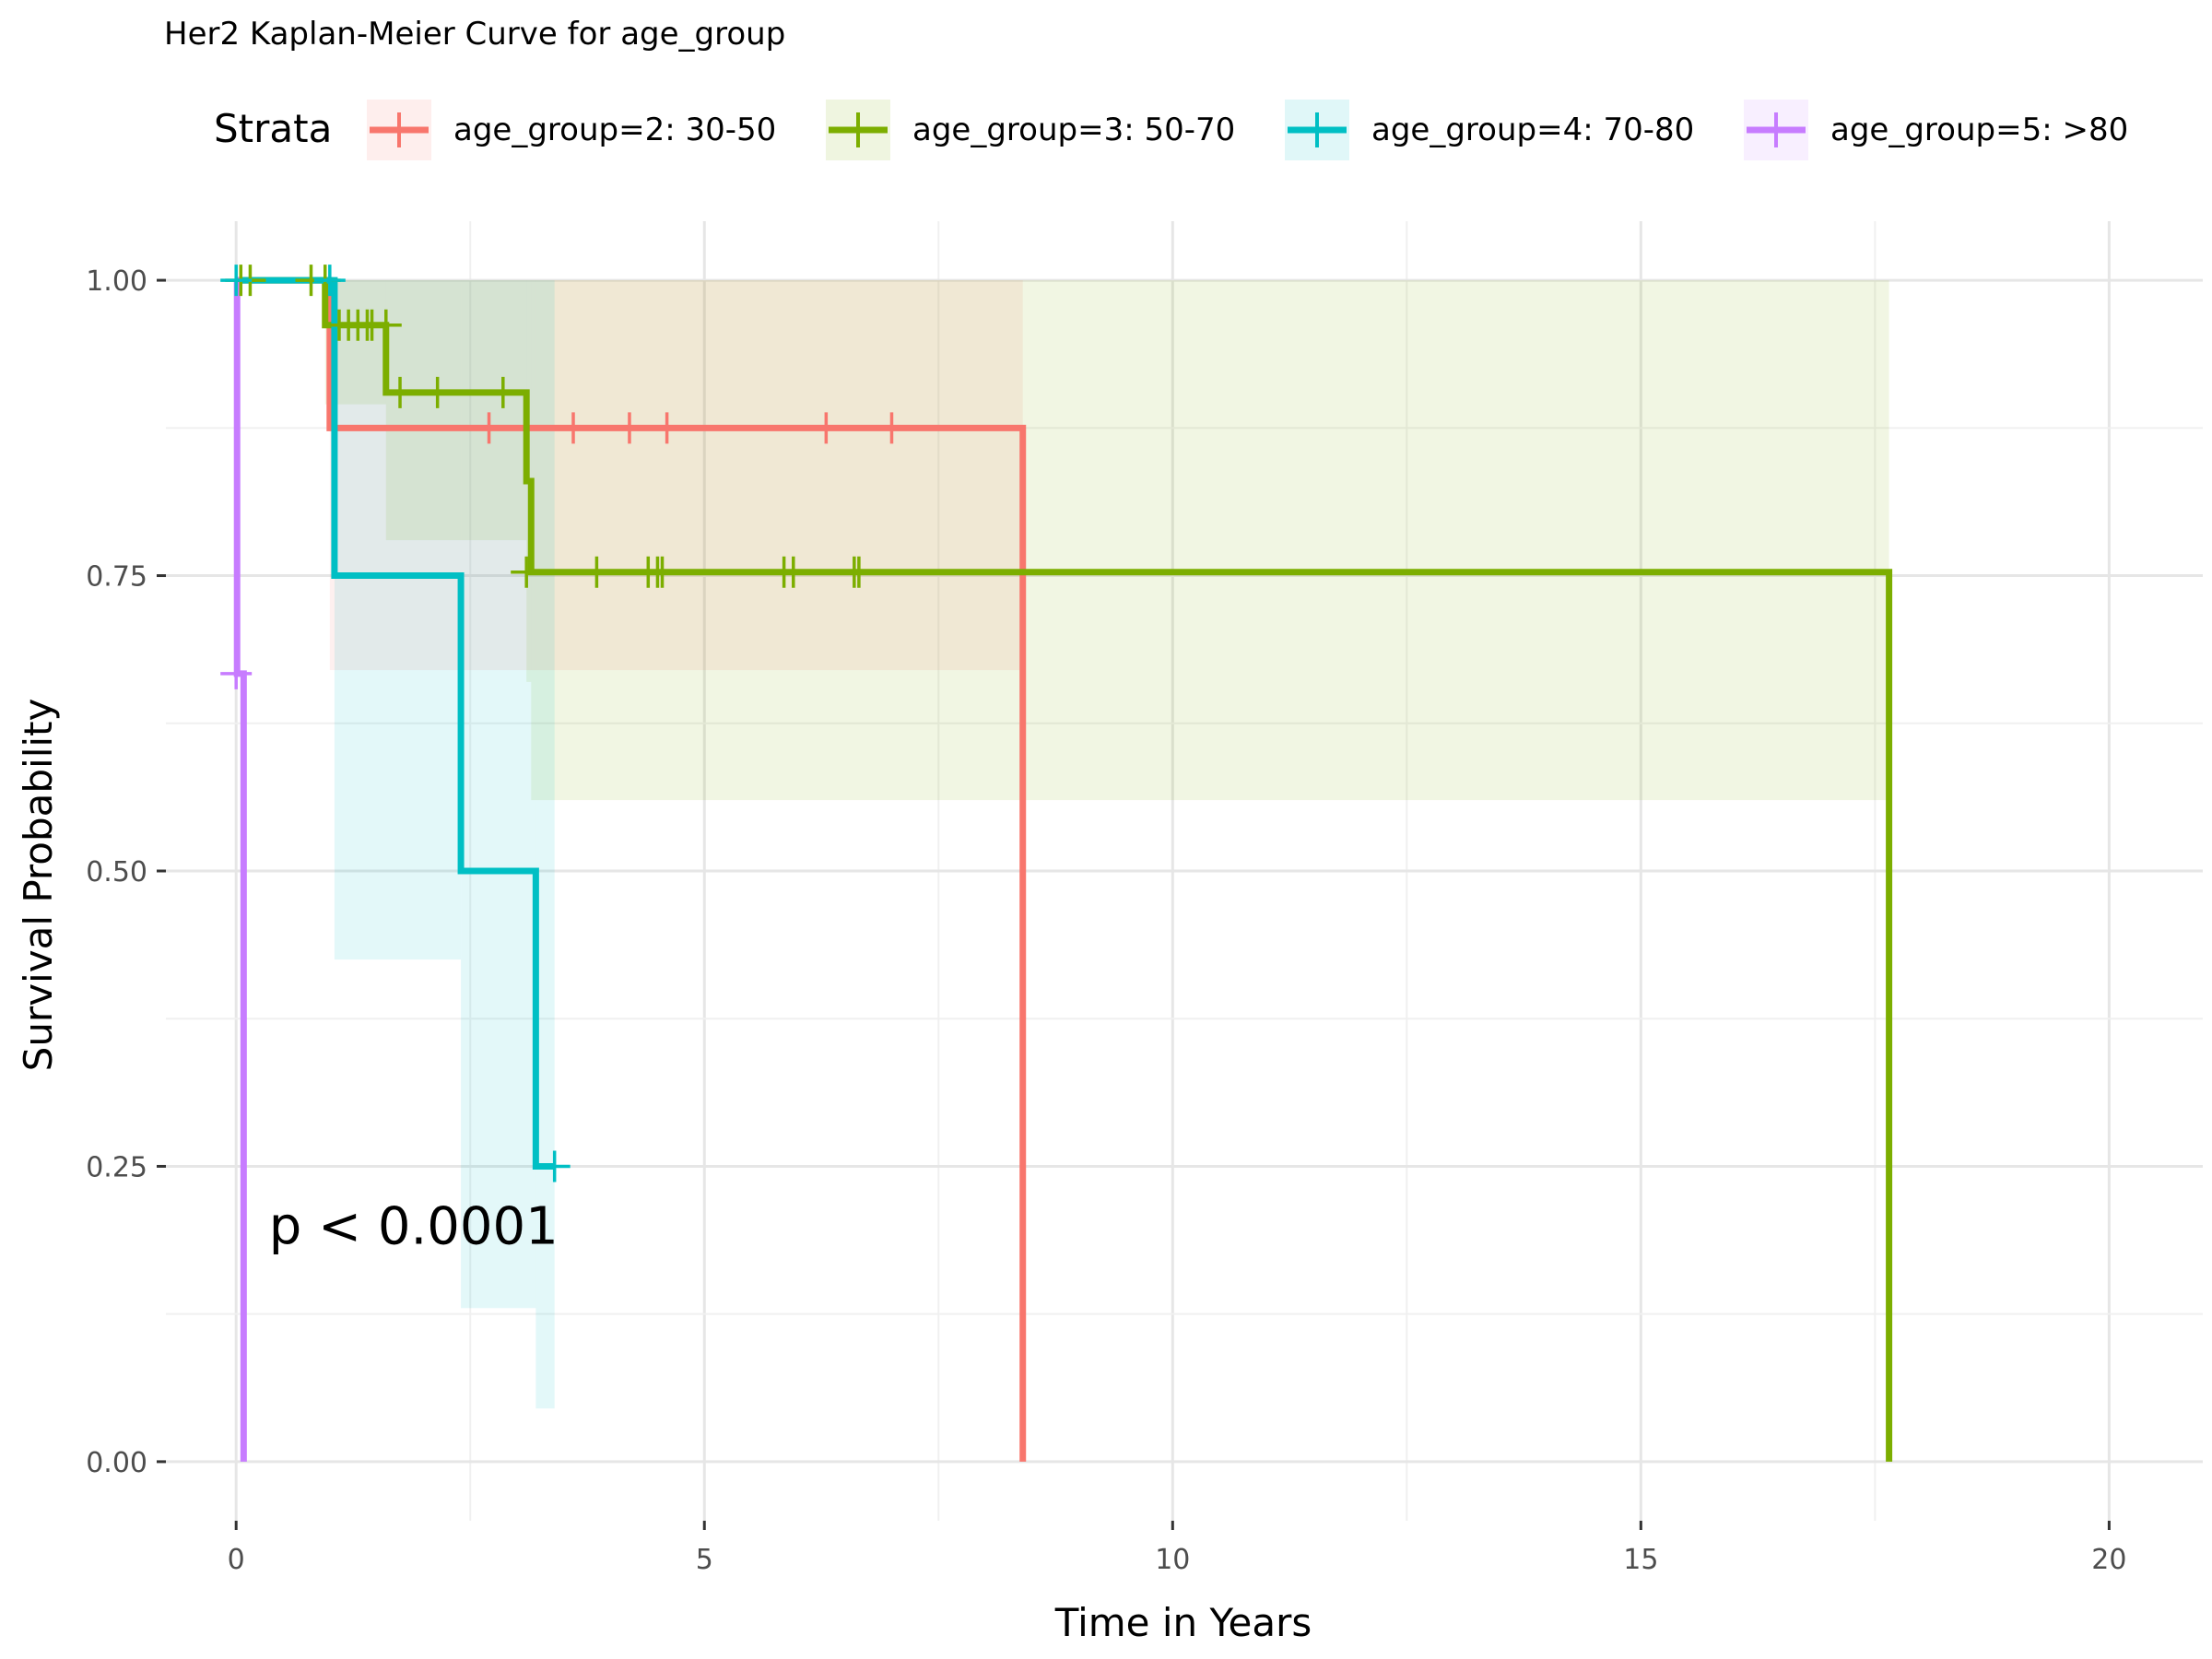  I want to click on x-tick-label-1: 5, so click(704, 1560).